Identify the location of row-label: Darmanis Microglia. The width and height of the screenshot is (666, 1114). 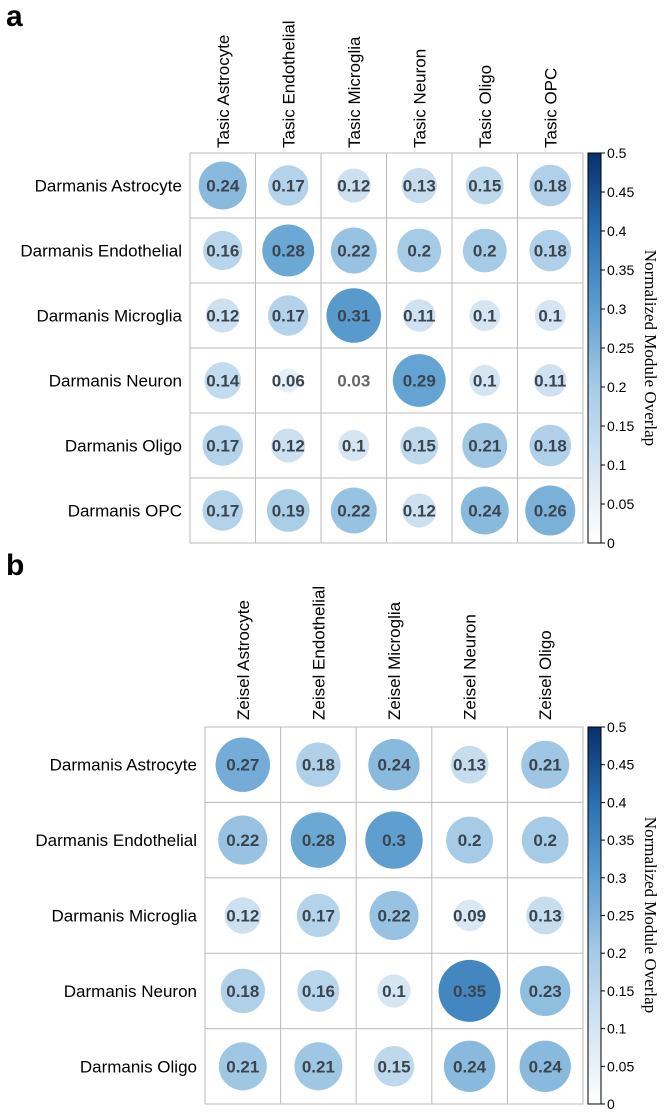
(110, 316).